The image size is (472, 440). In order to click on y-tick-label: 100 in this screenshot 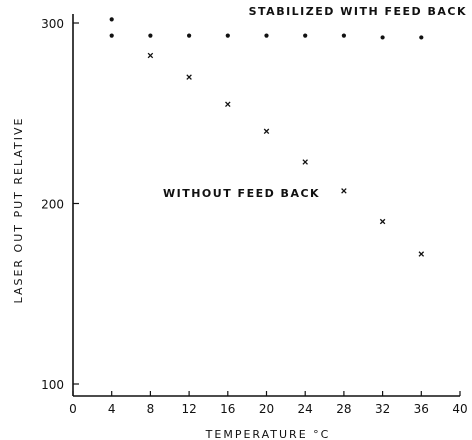, I will do `click(52, 385)`.